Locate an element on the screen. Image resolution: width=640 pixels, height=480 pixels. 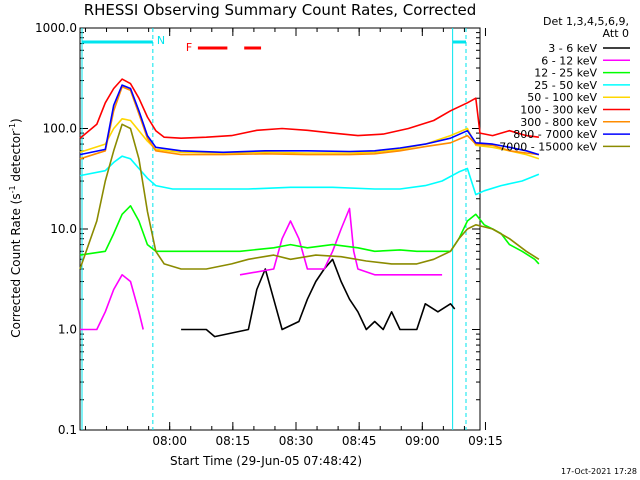
legend-label: 3 - 6 keV is located at coordinates (572, 48).